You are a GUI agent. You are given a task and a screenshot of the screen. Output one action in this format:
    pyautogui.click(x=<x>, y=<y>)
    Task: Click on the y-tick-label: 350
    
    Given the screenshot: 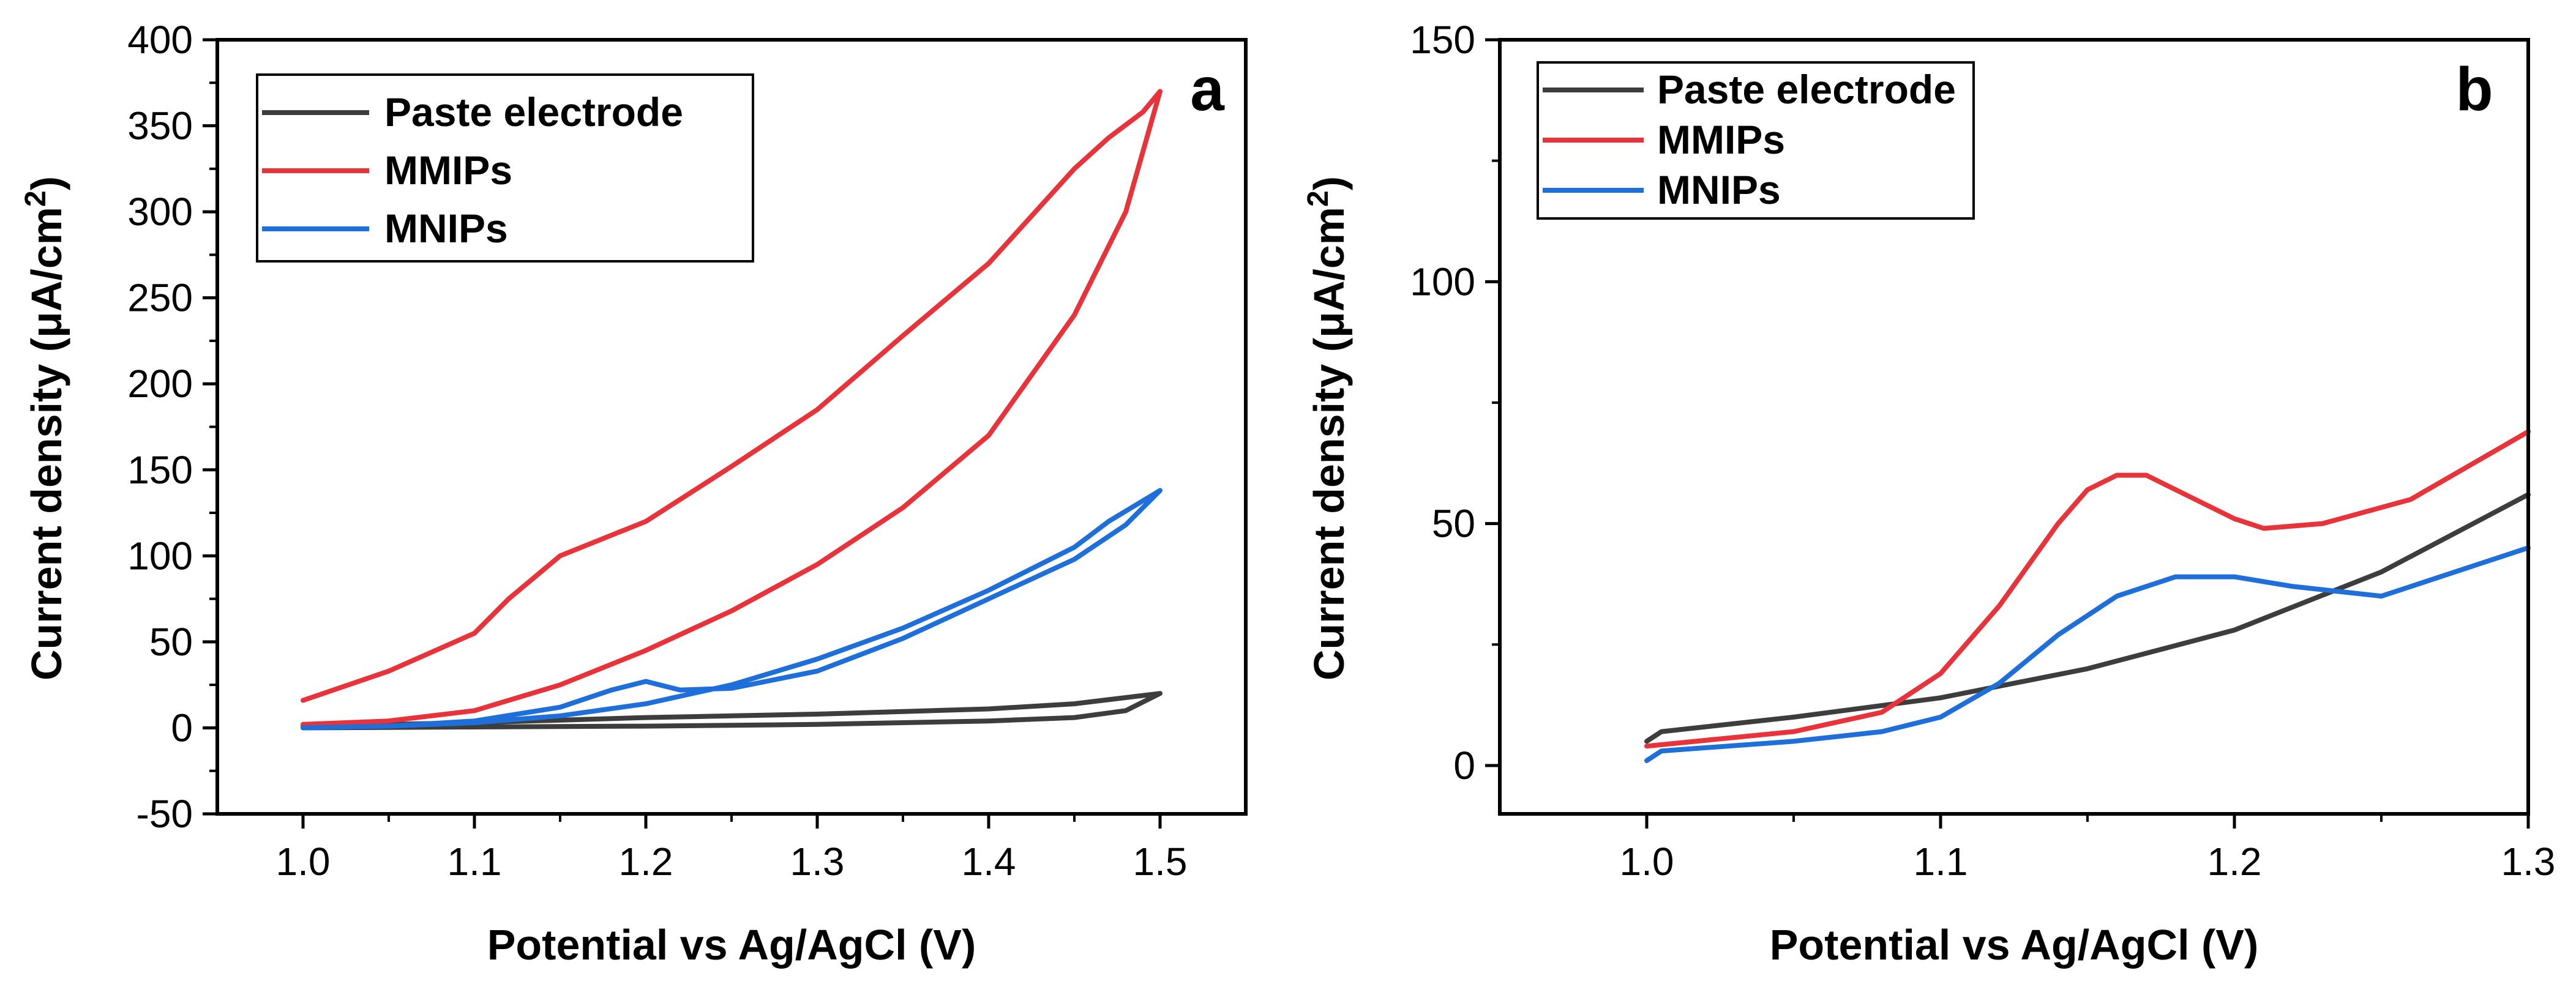 What is the action you would take?
    pyautogui.click(x=160, y=126)
    